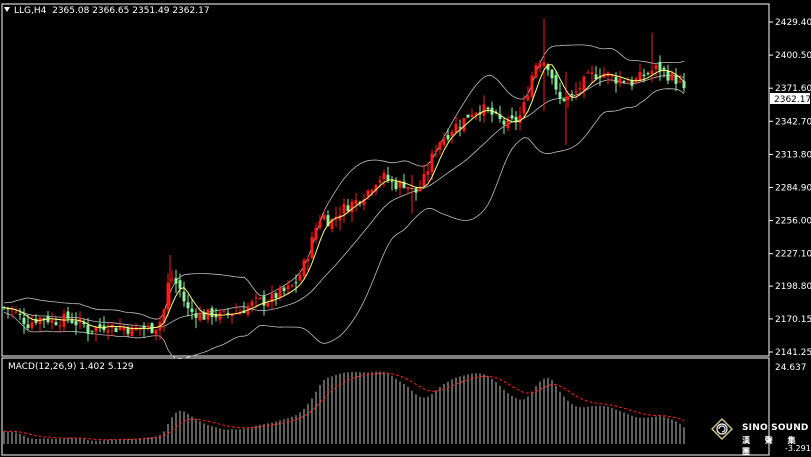 The image size is (811, 457). Describe the element at coordinates (793, 56) in the screenshot. I see `price-tick-label: 2400.50` at that location.